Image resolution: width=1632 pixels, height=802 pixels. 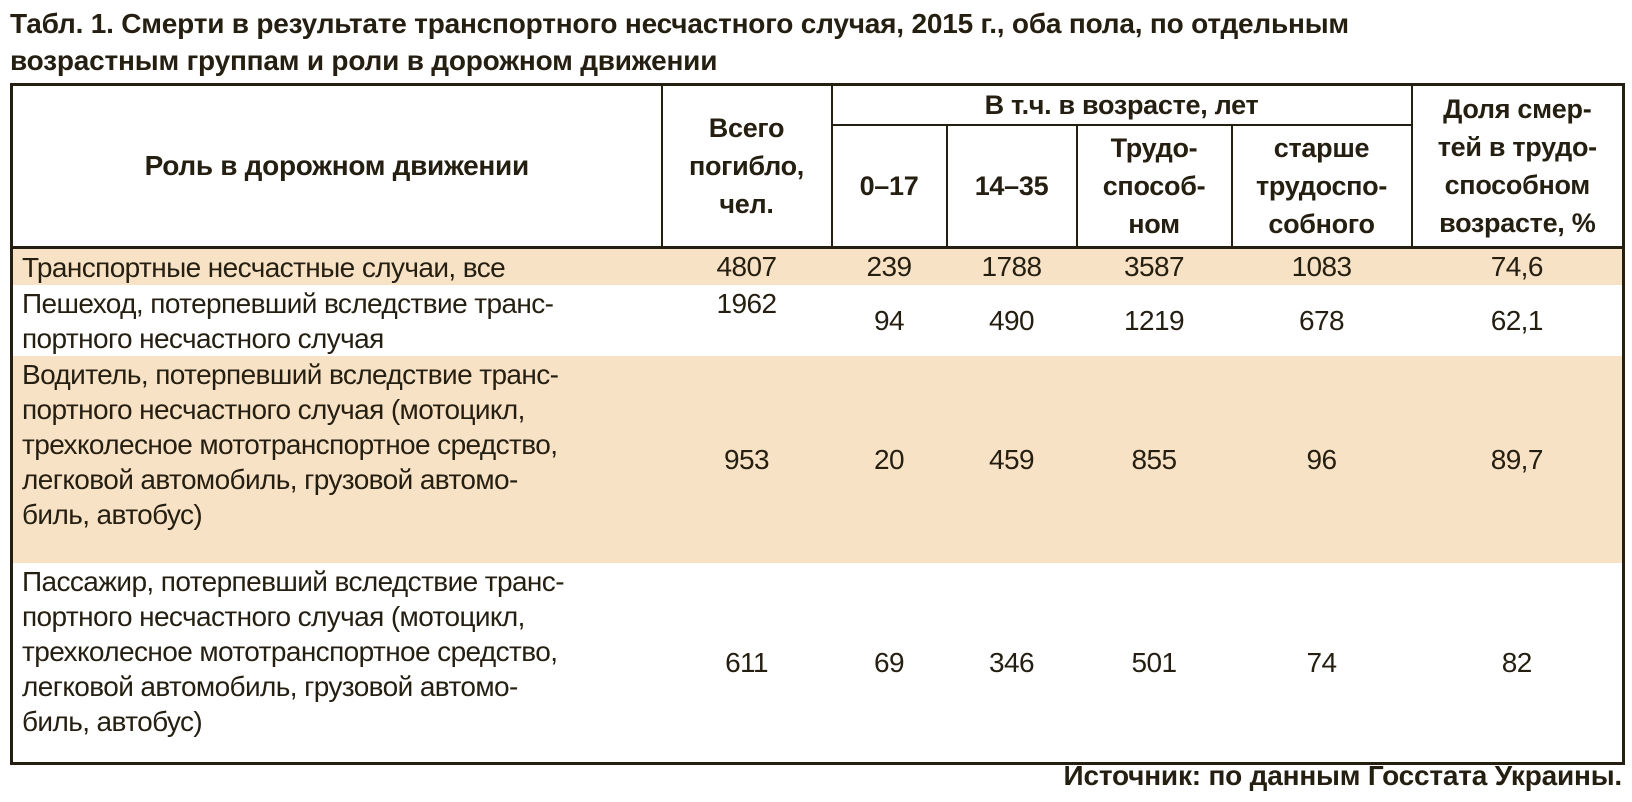 What do you see at coordinates (746, 166) in the screenshot?
I see `column-header-total: Всего погибло, чел.` at bounding box center [746, 166].